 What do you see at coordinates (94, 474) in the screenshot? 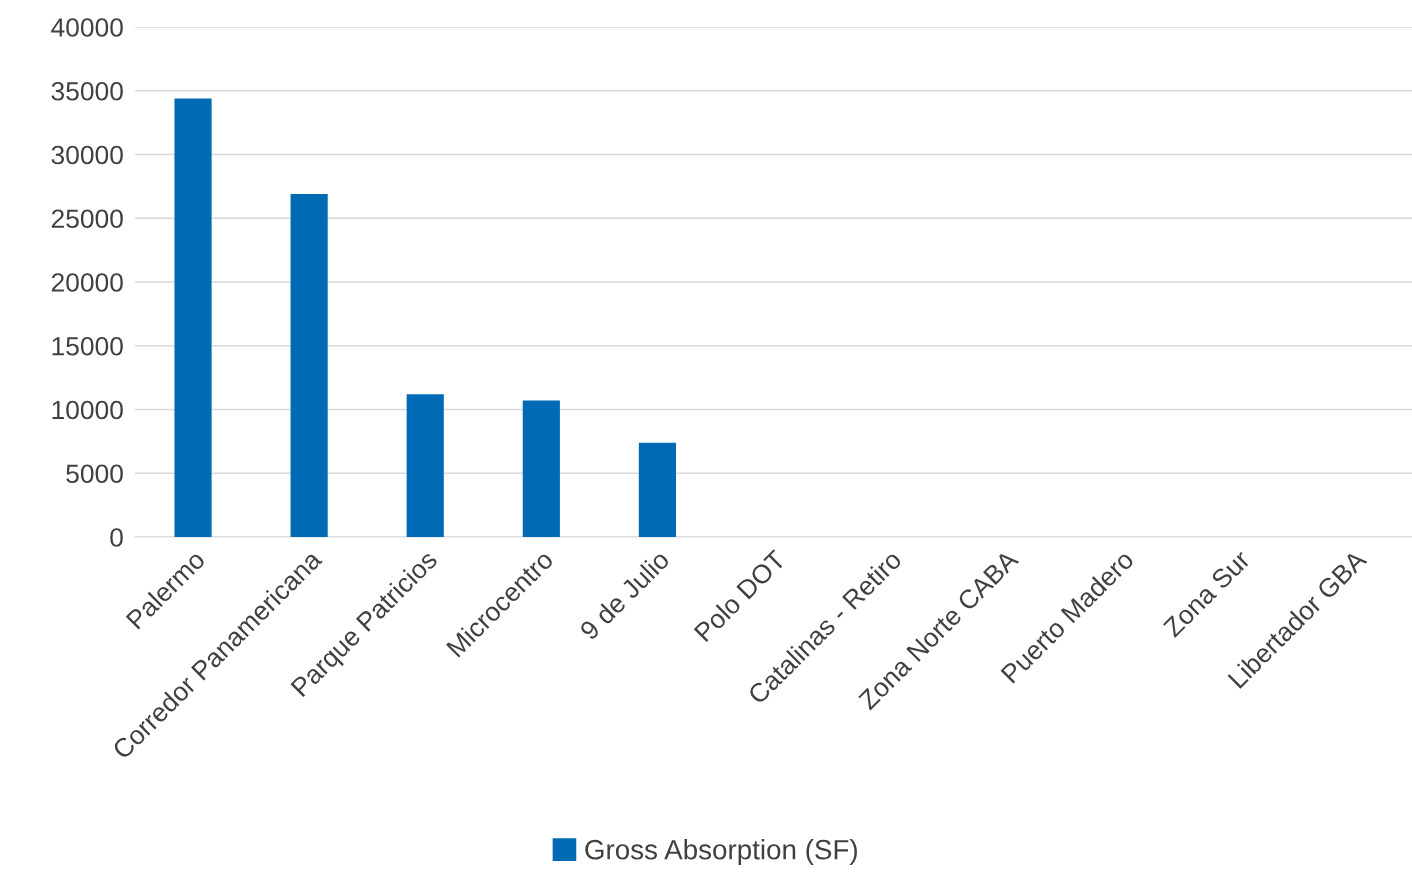
I see `y-tick-label: 5000` at bounding box center [94, 474].